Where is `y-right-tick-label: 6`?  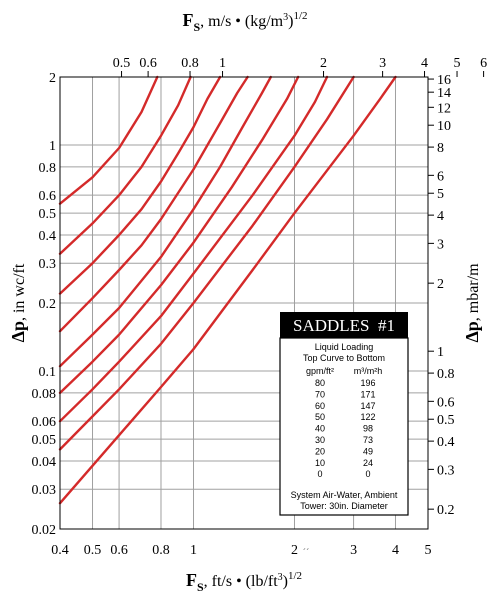 y-right-tick-label: 6 is located at coordinates (440, 176).